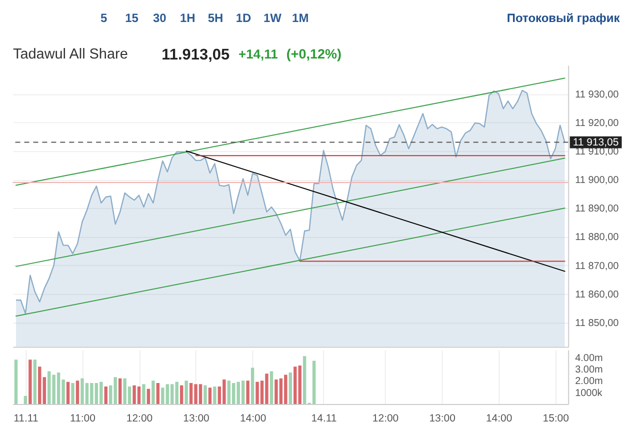 This screenshot has width=622, height=427. Describe the element at coordinates (132, 17) in the screenshot. I see `text: 15` at that location.